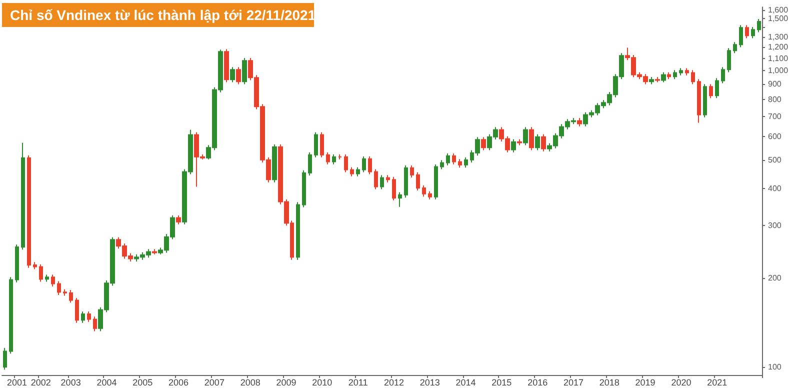 The image size is (800, 390). What do you see at coordinates (16, 383) in the screenshot?
I see `x-tick-label: 2001` at bounding box center [16, 383].